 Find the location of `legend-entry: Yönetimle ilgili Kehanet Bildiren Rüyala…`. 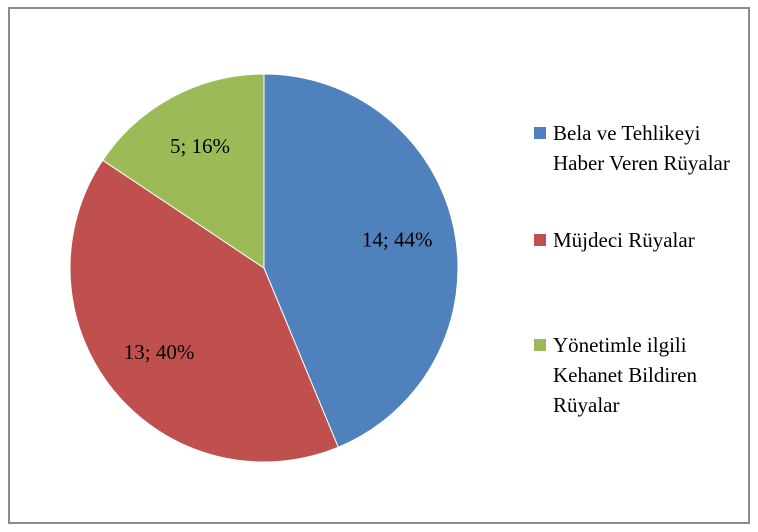

legend-entry: Yönetimle ilgili Kehanet Bildiren Rüyala… is located at coordinates (636, 375).